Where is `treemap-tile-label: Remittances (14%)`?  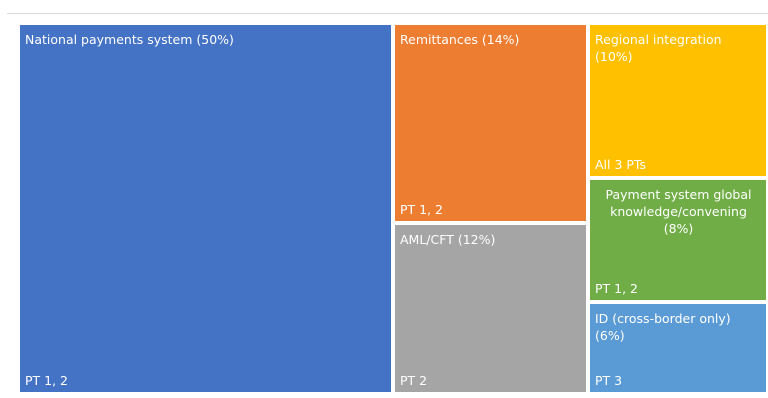 treemap-tile-label: Remittances (14%) is located at coordinates (460, 39).